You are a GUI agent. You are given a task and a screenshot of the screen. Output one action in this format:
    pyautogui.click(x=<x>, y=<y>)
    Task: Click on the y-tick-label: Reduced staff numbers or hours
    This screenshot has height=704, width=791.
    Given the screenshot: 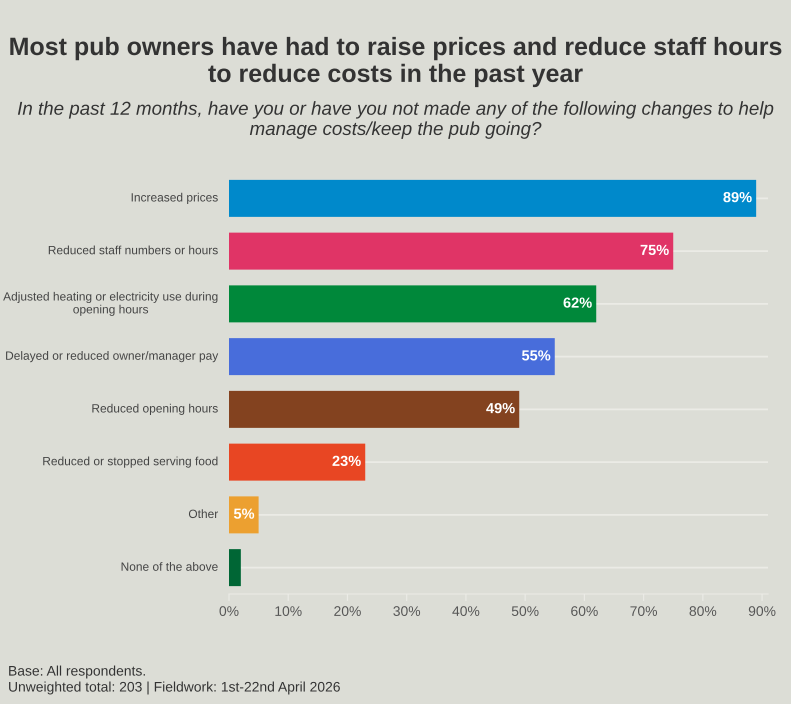 What is the action you would take?
    pyautogui.click(x=133, y=250)
    